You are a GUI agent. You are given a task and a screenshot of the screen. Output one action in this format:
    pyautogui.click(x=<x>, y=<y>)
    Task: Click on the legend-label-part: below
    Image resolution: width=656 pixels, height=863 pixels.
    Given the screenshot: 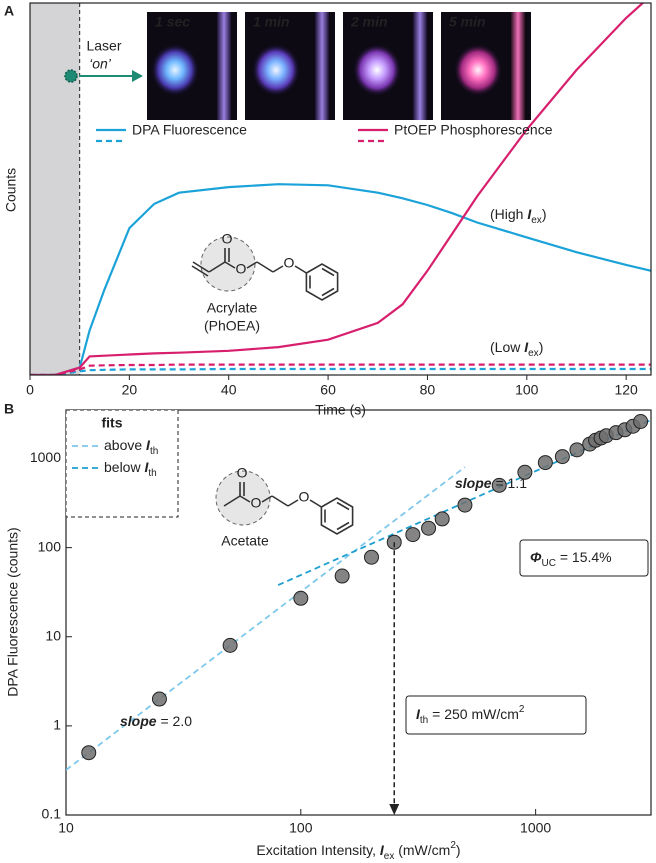 What is the action you would take?
    pyautogui.click(x=124, y=467)
    